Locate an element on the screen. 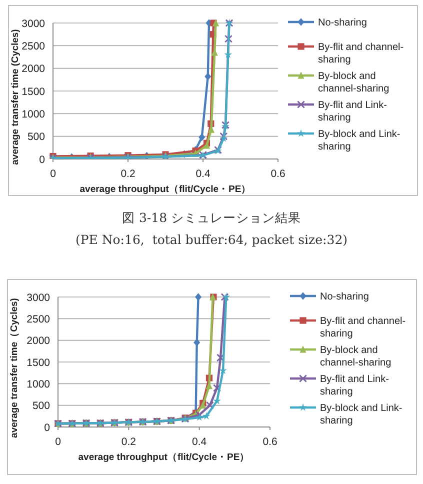 The image size is (423, 484). text: (PE No:16, total buffer:64, packet size:32) is located at coordinates (211, 239).